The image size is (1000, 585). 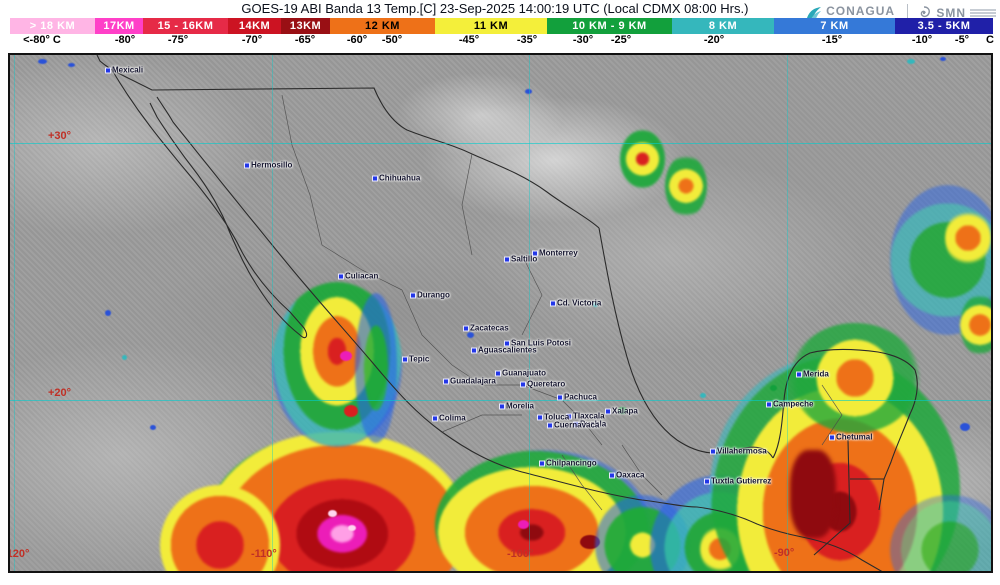 I want to click on city-name: Puebla, so click(x=593, y=424).